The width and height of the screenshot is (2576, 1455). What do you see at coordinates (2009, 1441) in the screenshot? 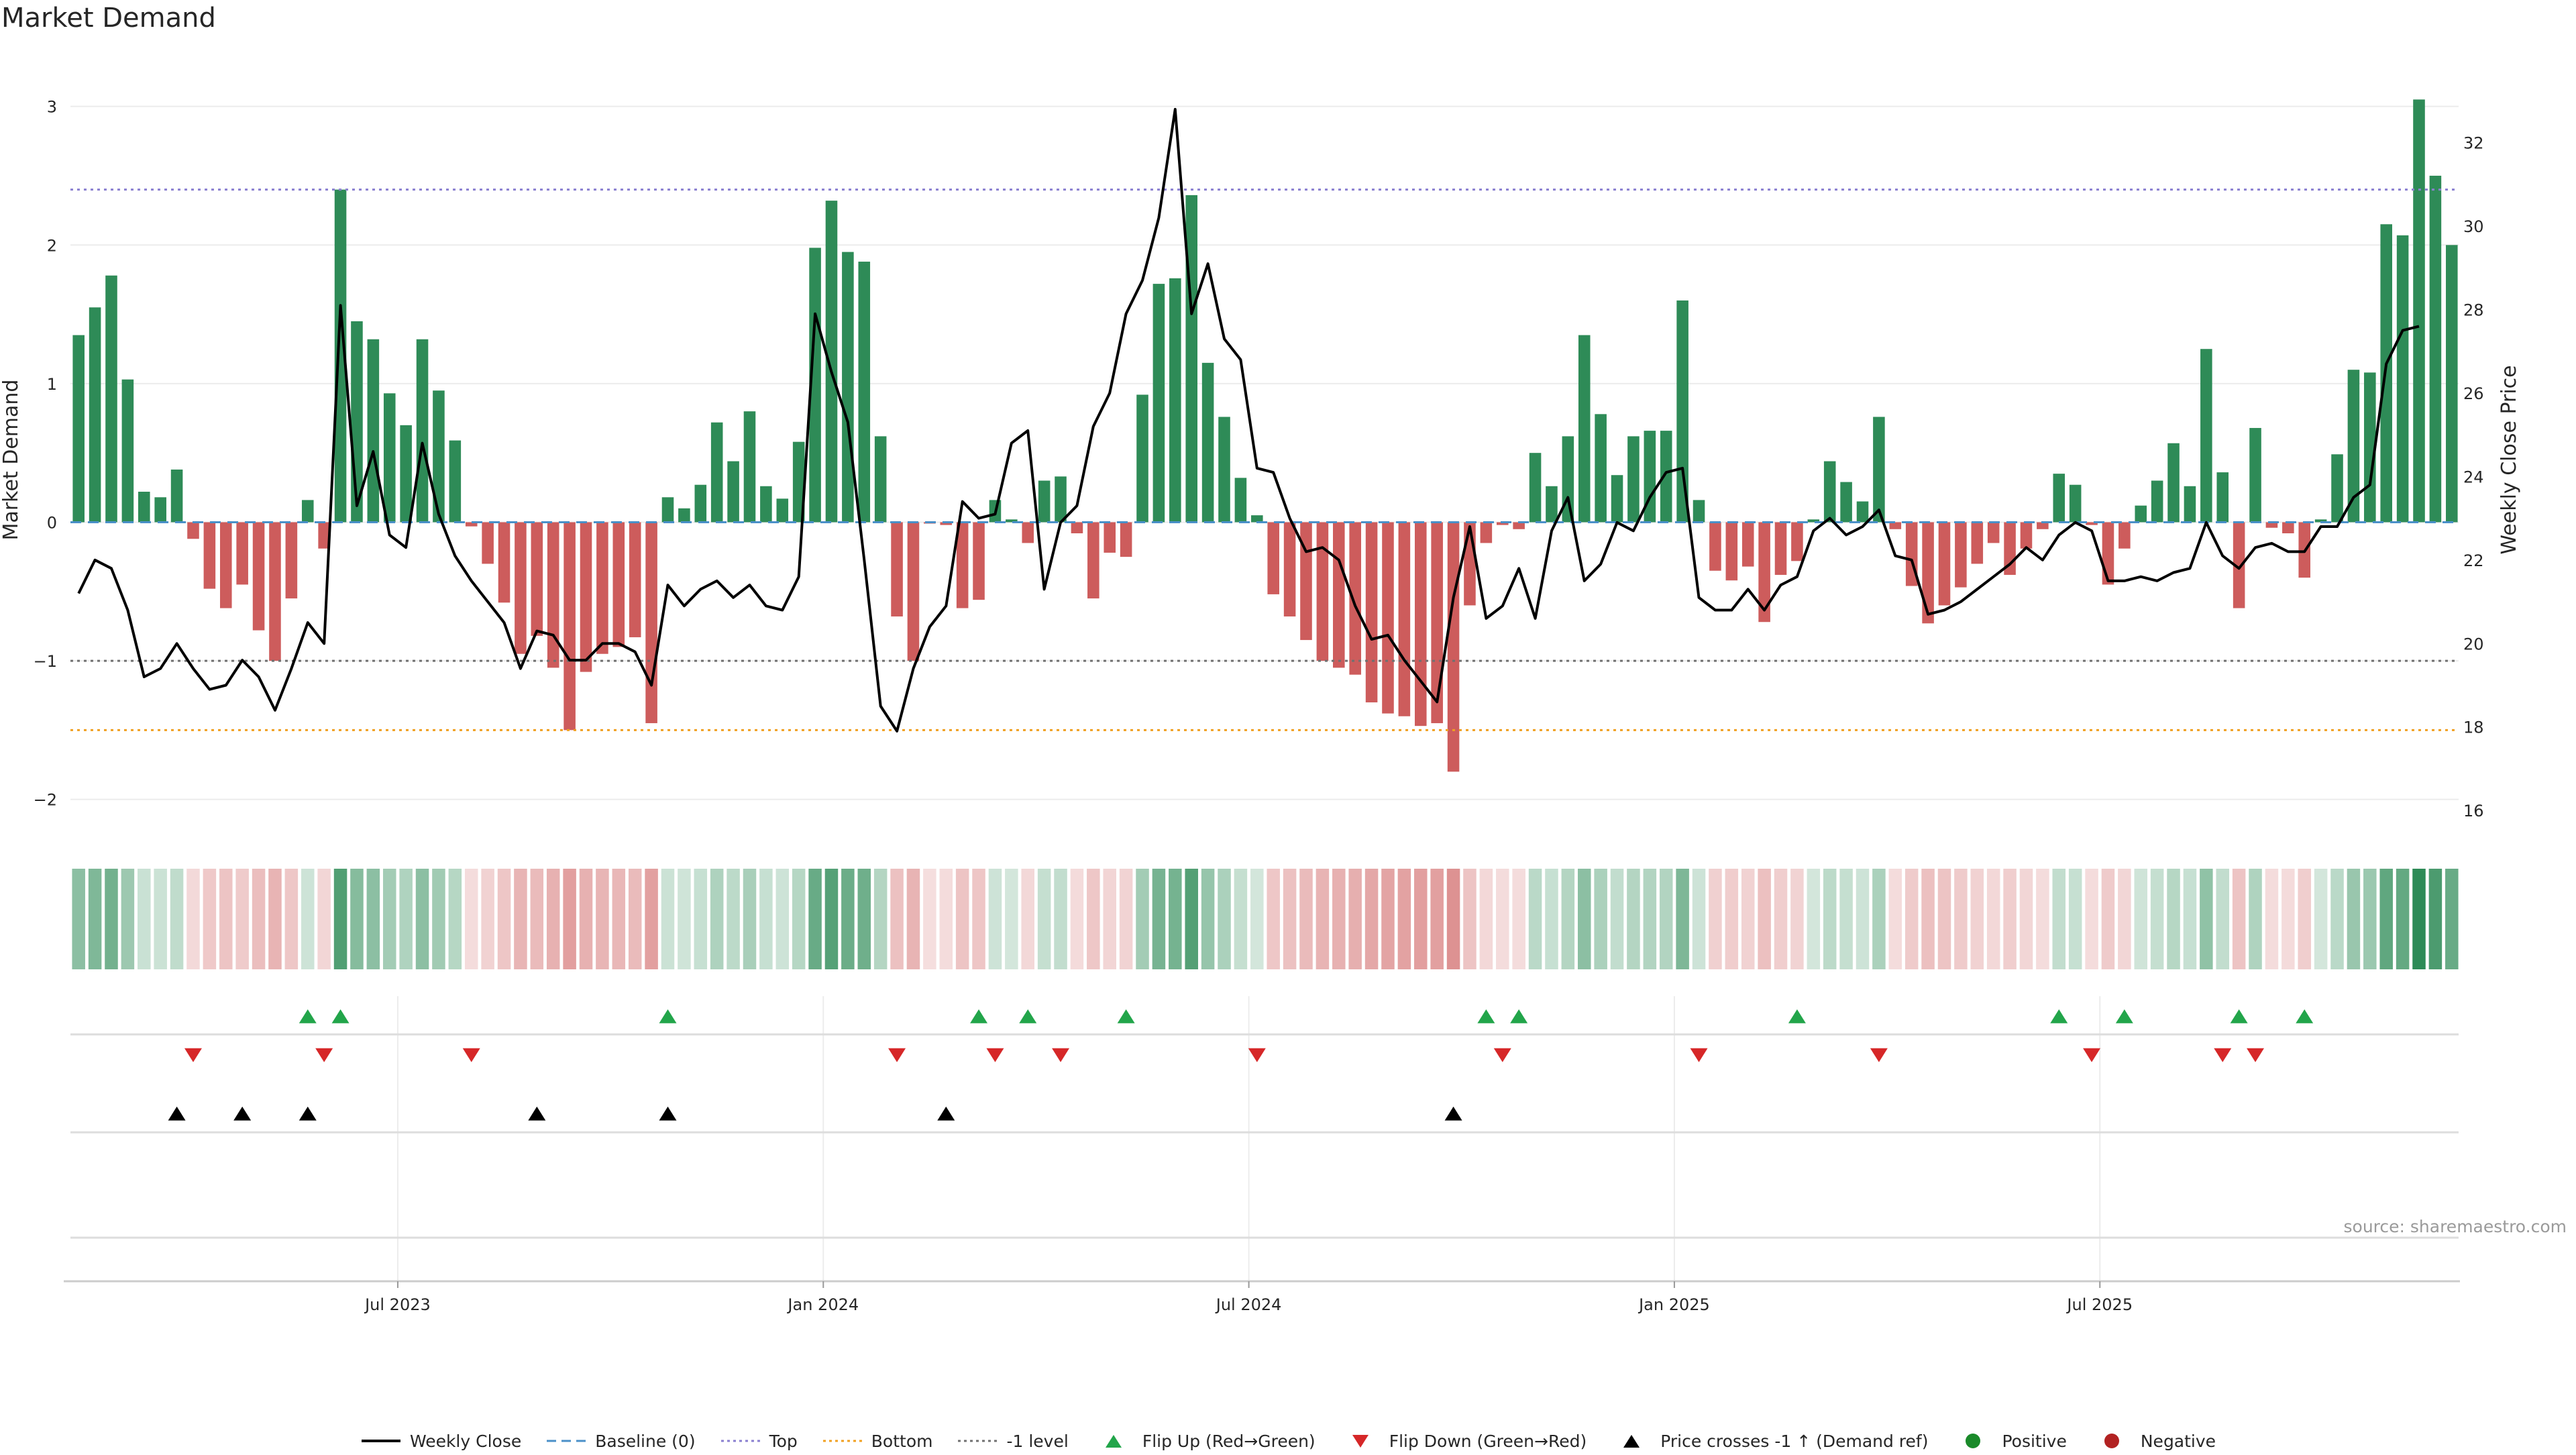
I see `legend-item: Positive` at bounding box center [2009, 1441].